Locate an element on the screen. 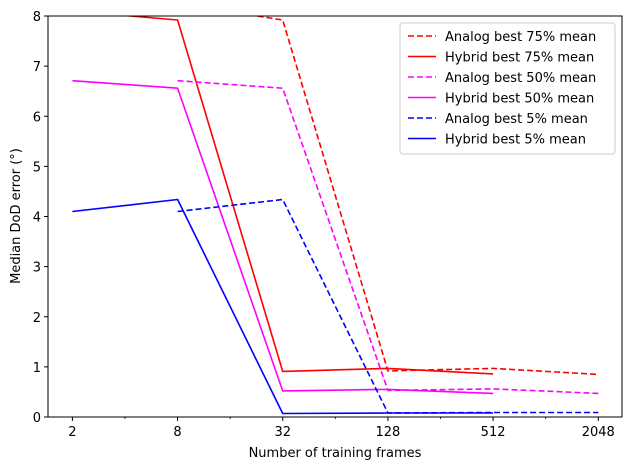 The image size is (630, 470). y-tick-label: 6 is located at coordinates (37, 117).